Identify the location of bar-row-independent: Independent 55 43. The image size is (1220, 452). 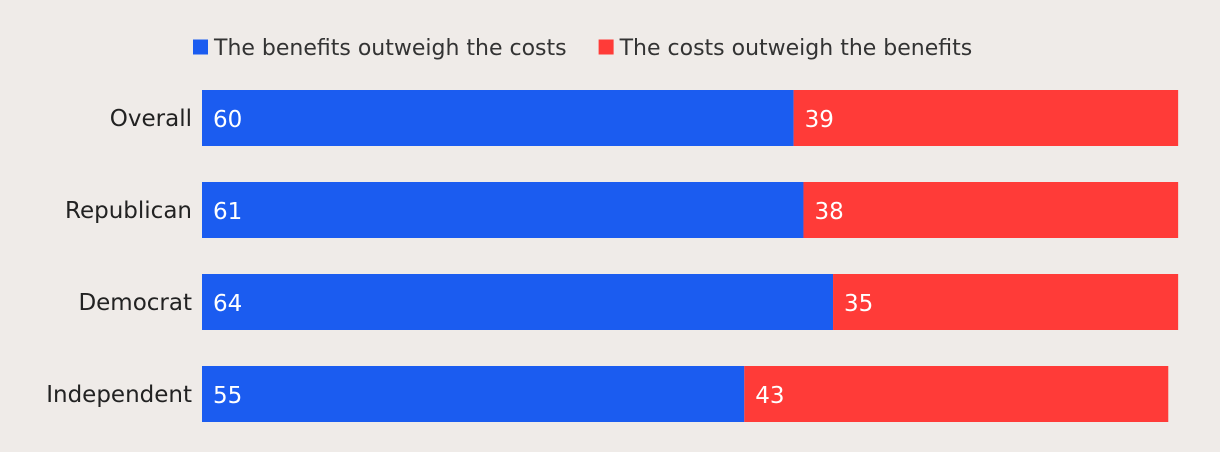
(607, 394).